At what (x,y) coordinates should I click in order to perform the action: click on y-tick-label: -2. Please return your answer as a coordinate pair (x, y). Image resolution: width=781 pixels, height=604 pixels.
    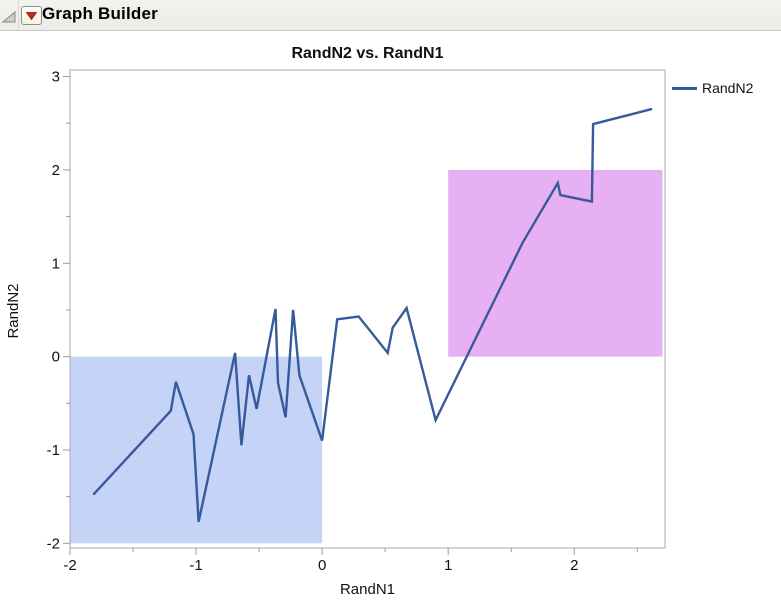
    Looking at the image, I should click on (53, 543).